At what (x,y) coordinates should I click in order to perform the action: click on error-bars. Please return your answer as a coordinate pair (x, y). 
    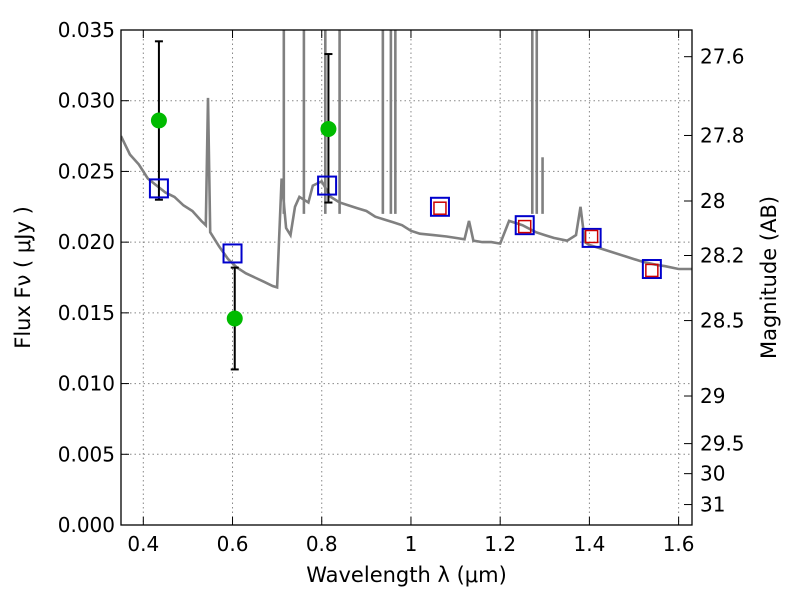
    Looking at the image, I should click on (243, 205).